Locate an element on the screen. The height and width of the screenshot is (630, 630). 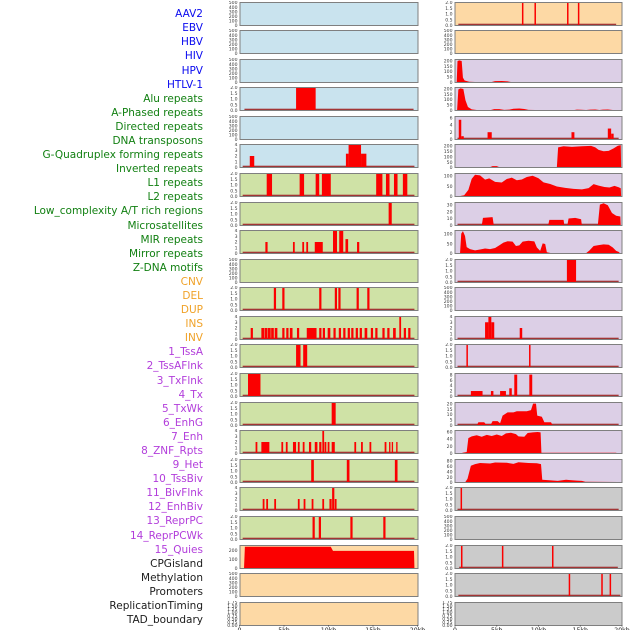
track-panel-HIV: 2.01.51.00.50.0 is located at coordinates (324, 99).